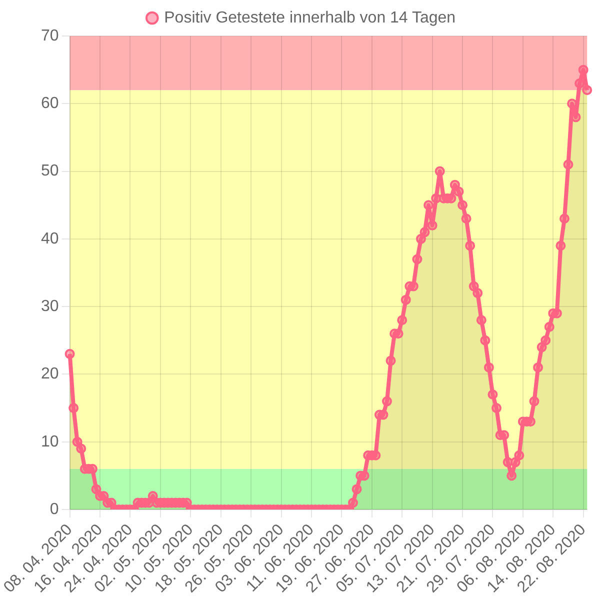 The height and width of the screenshot is (600, 600). Describe the element at coordinates (50, 103) in the screenshot. I see `y-tick-label: 60` at that location.